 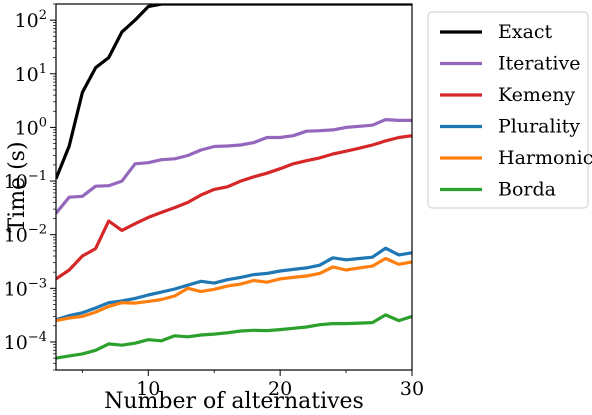 I want to click on x-tick-label: 20, so click(x=280, y=389).